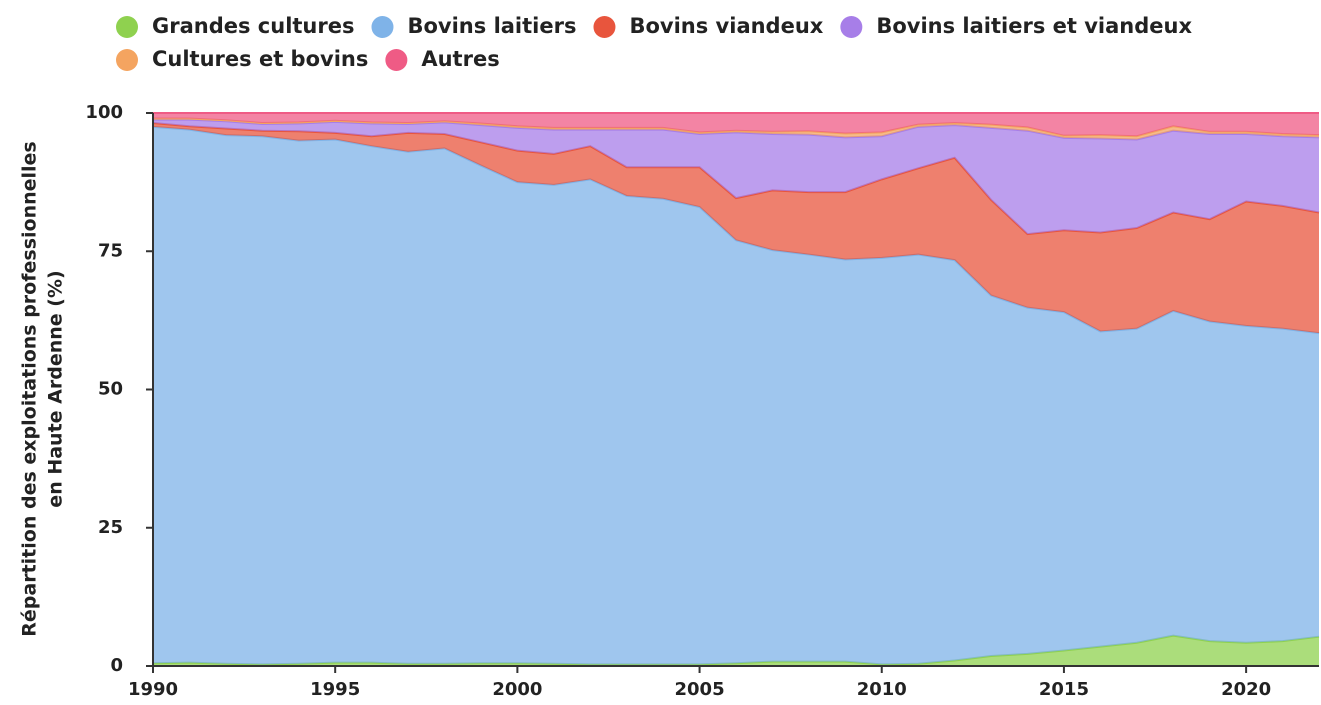  Describe the element at coordinates (153, 689) in the screenshot. I see `x-tick-label: 1990` at that location.